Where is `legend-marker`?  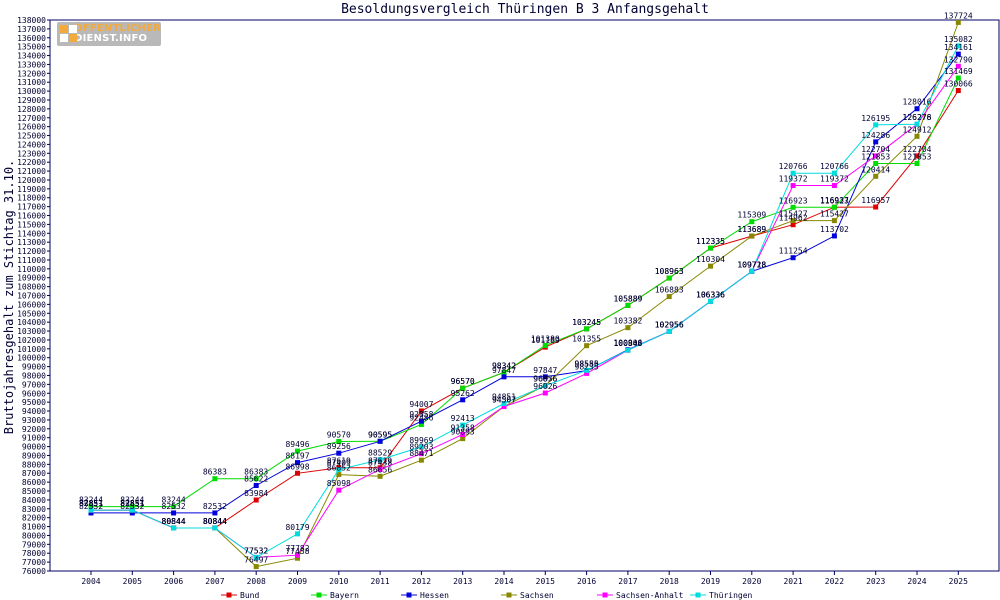 legend-marker is located at coordinates (509, 595).